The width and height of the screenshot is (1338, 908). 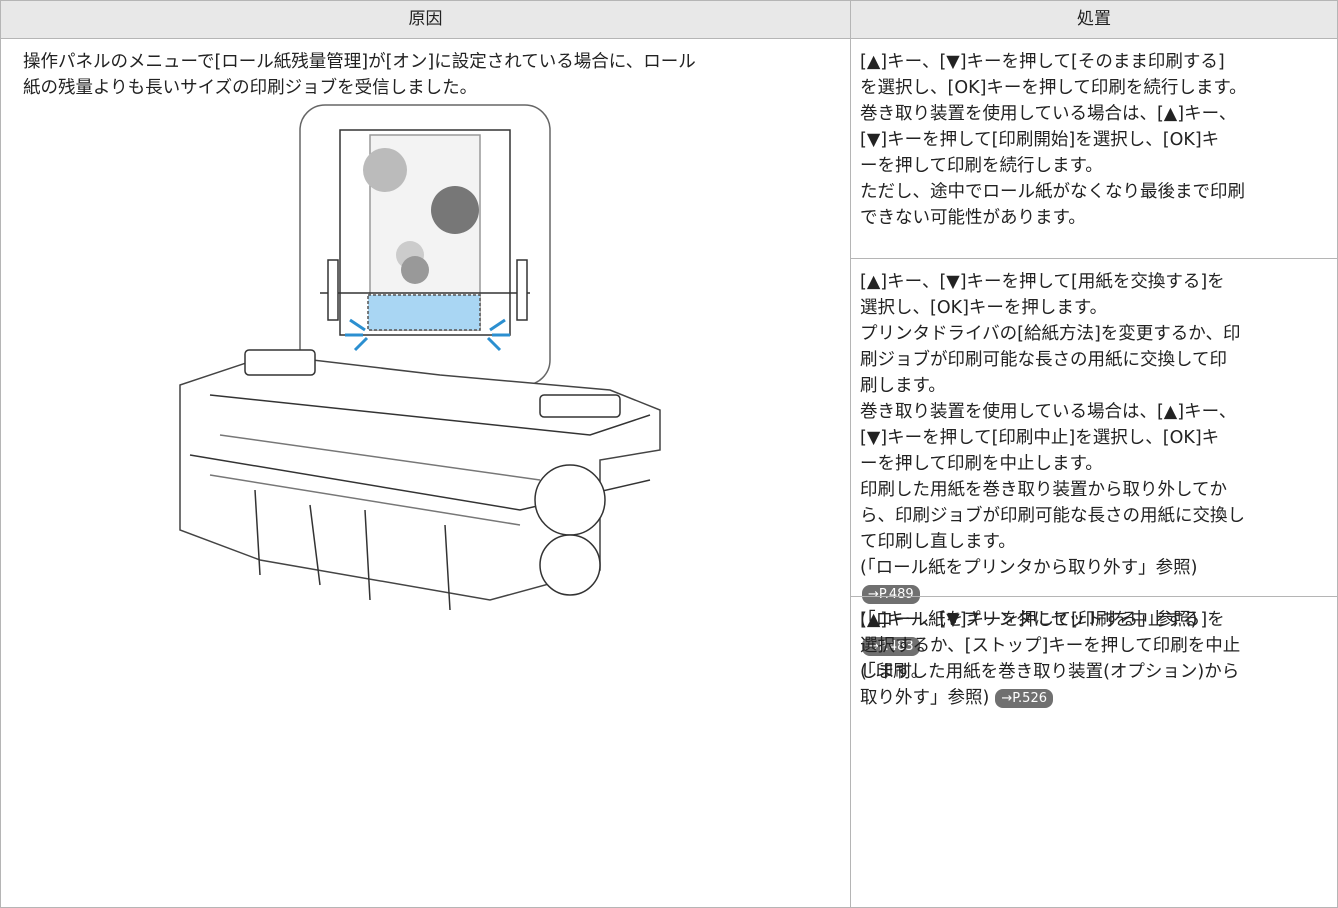 What do you see at coordinates (1050, 646) in the screenshot?
I see `text-line: 選択するか、[ストップ]キーを押して印刷を中止` at bounding box center [1050, 646].